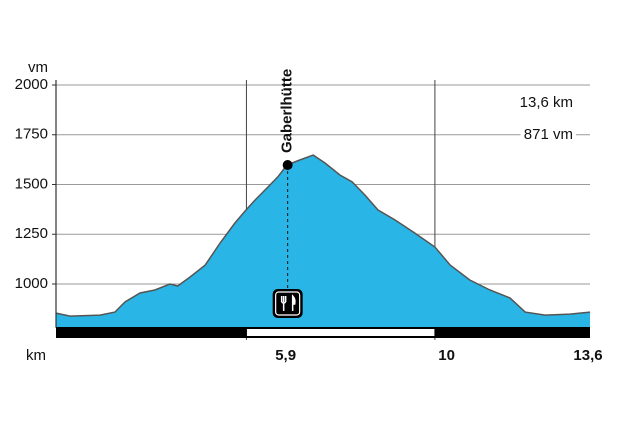 Image resolution: width=625 pixels, height=425 pixels. Describe the element at coordinates (587, 355) in the screenshot. I see `x-tick-label: 13,6` at that location.